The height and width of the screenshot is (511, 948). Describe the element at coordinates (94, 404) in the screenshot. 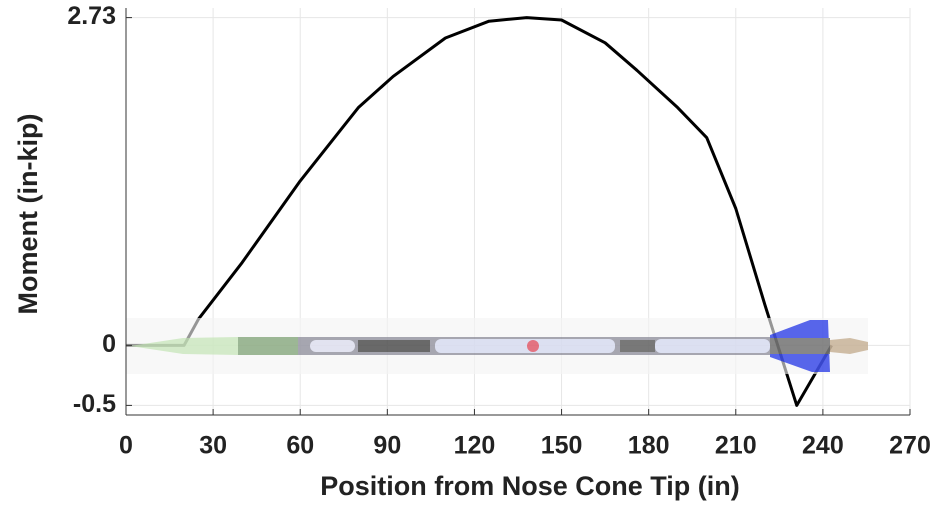

I see `y-tick-label: -0.5` at that location.